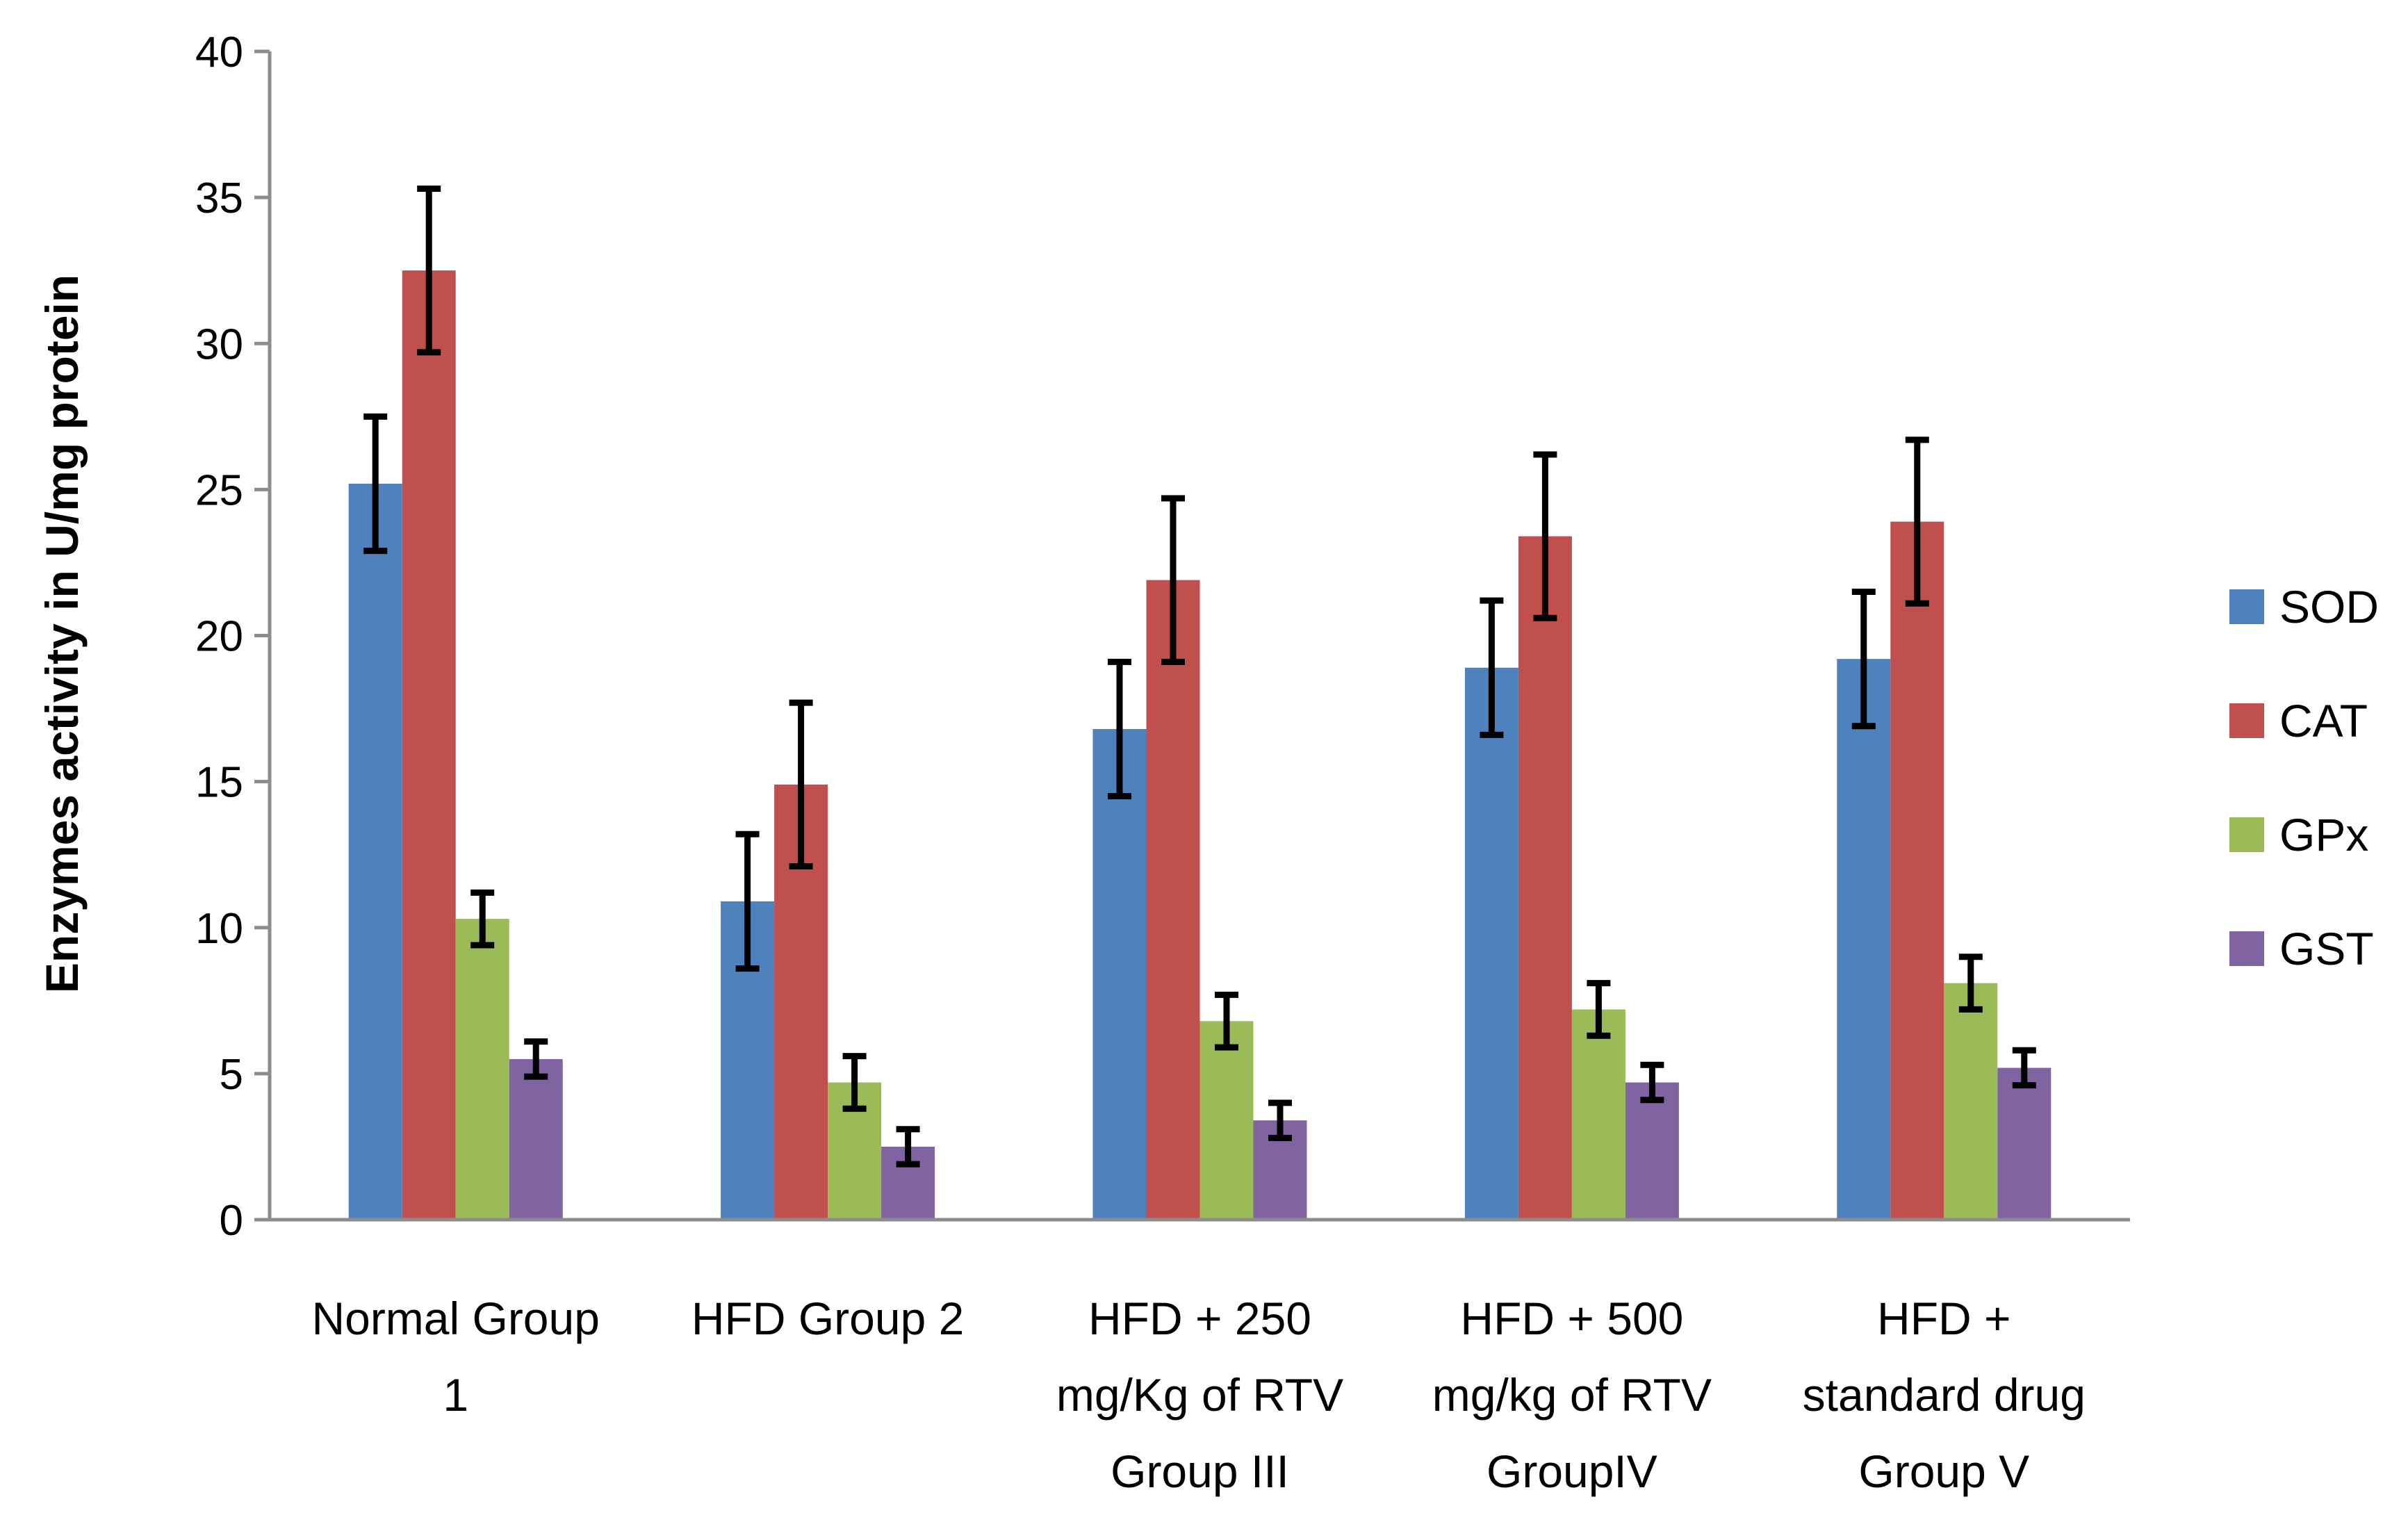 This screenshot has height=1538, width=2408. I want to click on y-tick-label-15: 15, so click(219, 783).